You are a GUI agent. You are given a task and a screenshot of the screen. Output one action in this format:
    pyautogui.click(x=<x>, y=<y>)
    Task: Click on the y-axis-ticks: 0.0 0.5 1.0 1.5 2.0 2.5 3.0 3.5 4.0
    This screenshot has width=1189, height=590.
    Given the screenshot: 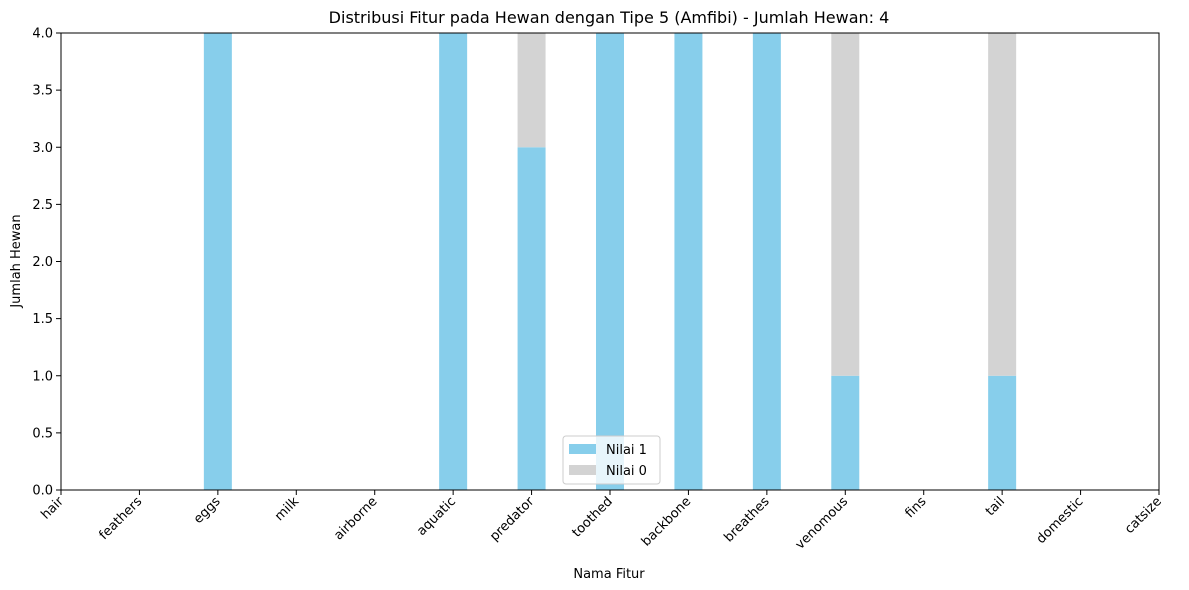 What is the action you would take?
    pyautogui.click(x=46, y=263)
    